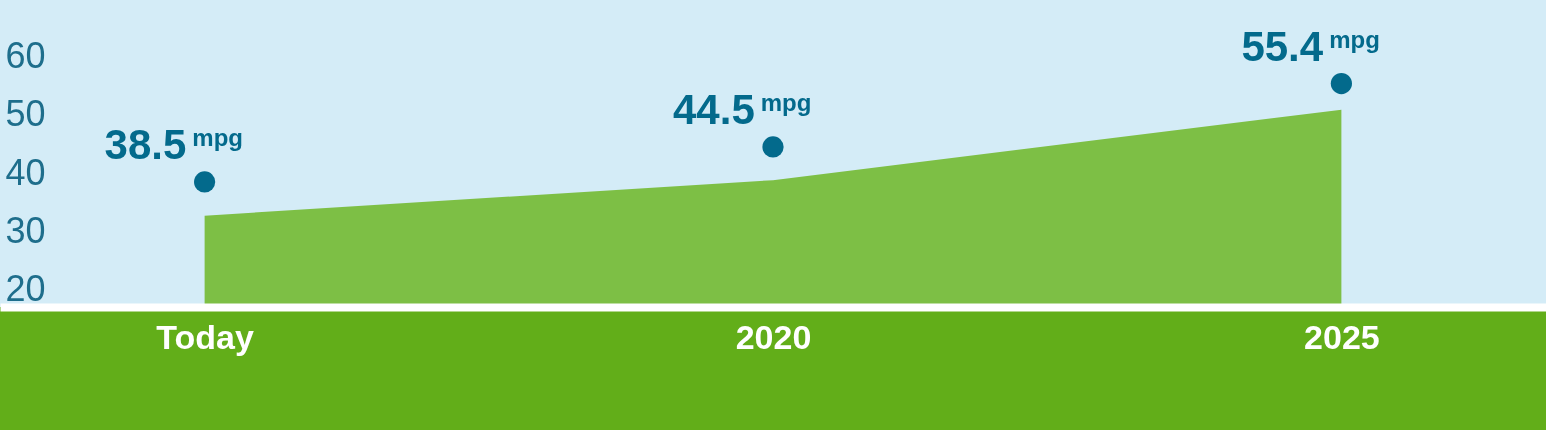 The image size is (1546, 430). I want to click on x-tick-label: 2025, so click(1342, 336).